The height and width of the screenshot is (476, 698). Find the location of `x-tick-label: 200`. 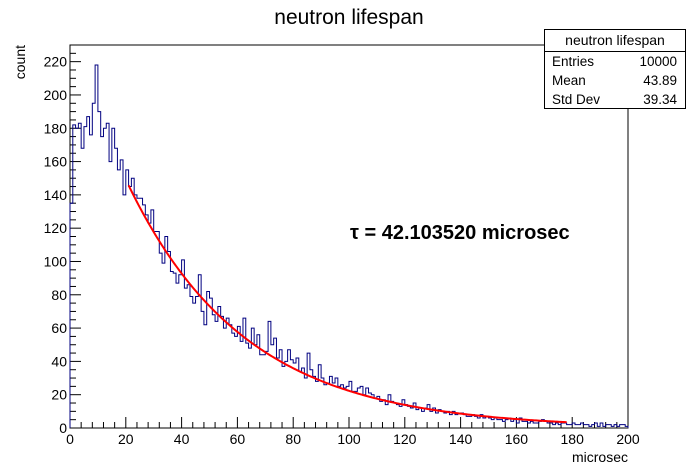

x-tick-label: 200 is located at coordinates (628, 439).